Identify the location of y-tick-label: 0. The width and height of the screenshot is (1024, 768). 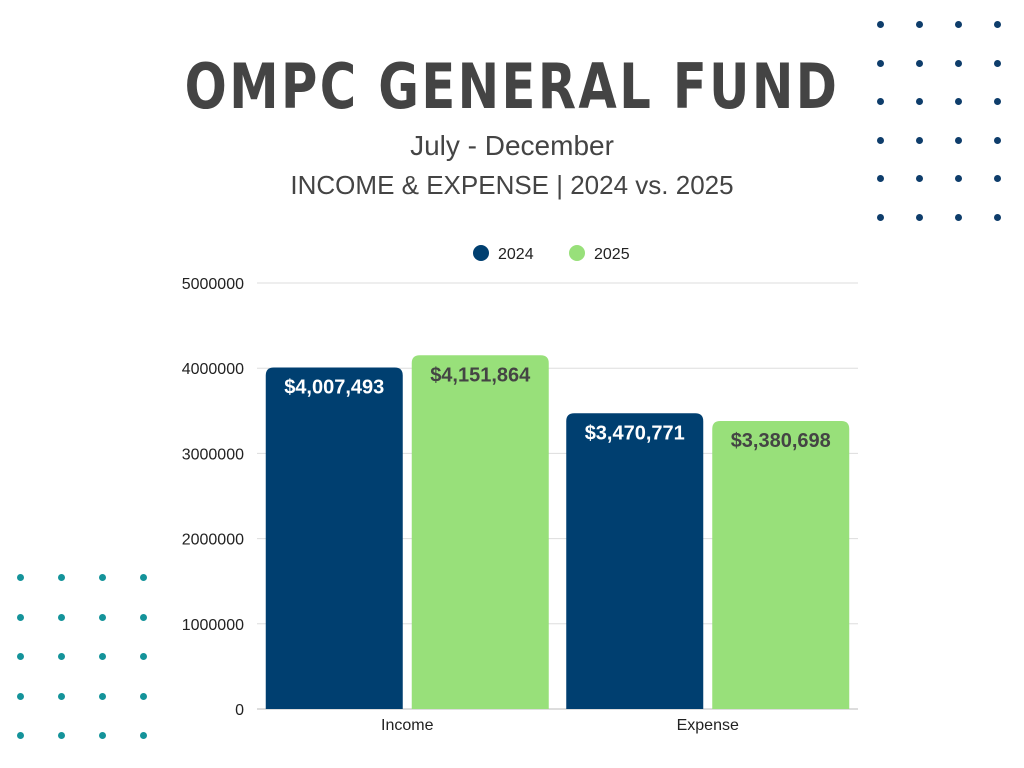
(239, 710).